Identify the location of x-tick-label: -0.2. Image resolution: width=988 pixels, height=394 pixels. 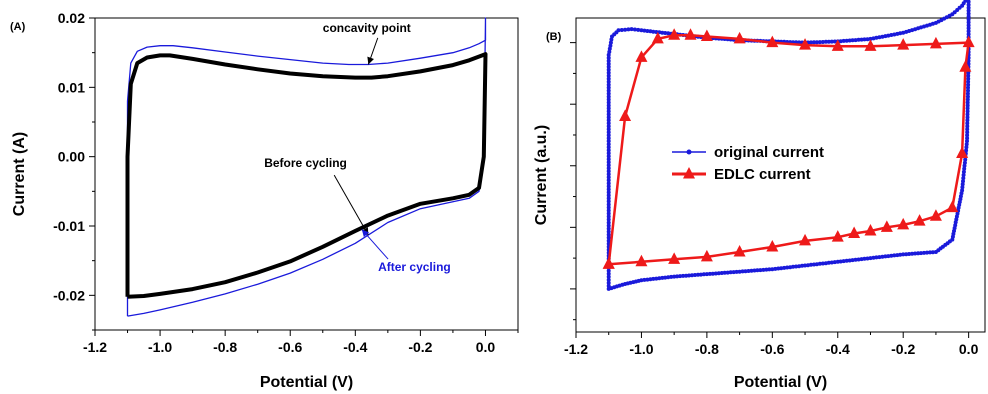
(903, 349).